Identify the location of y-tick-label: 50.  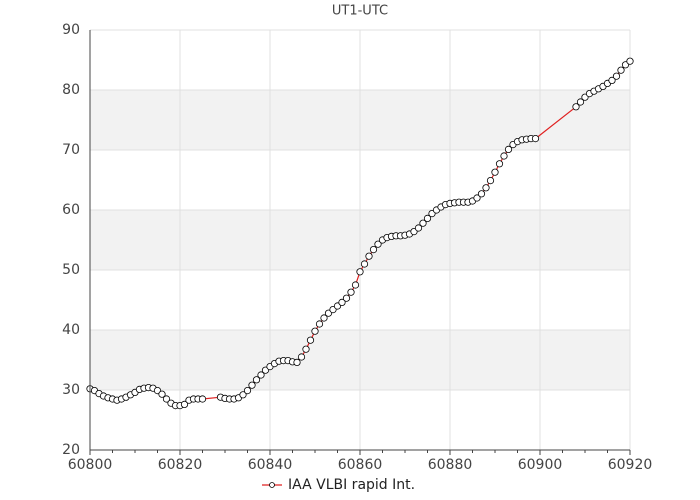
(71, 270).